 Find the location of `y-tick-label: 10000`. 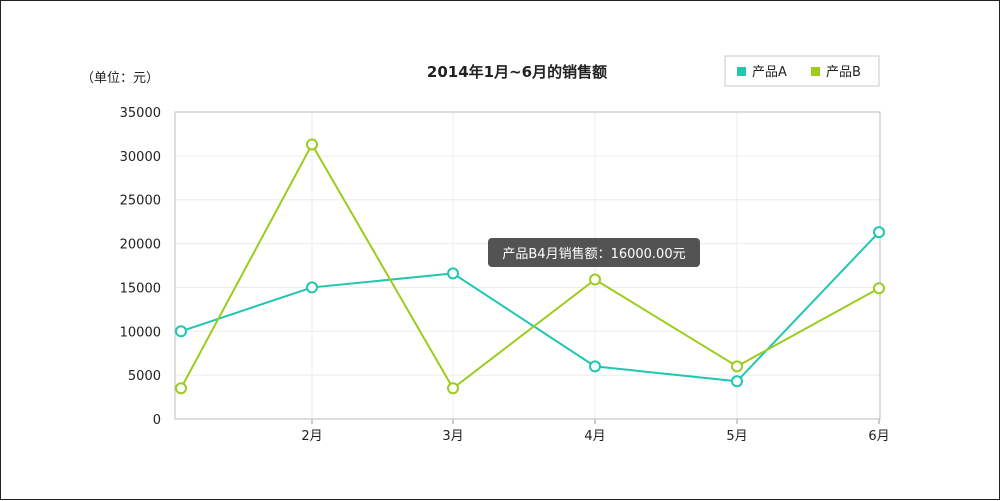

y-tick-label: 10000 is located at coordinates (140, 332).